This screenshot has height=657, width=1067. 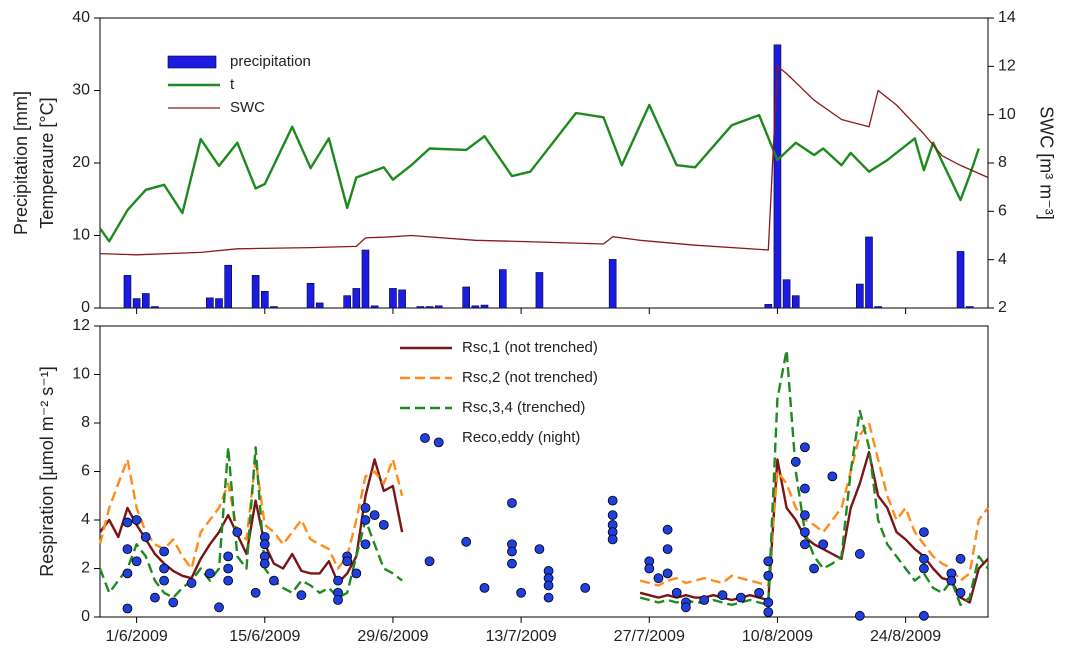 I want to click on y-axis-title: Temperaure [°C], so click(x=47, y=162).